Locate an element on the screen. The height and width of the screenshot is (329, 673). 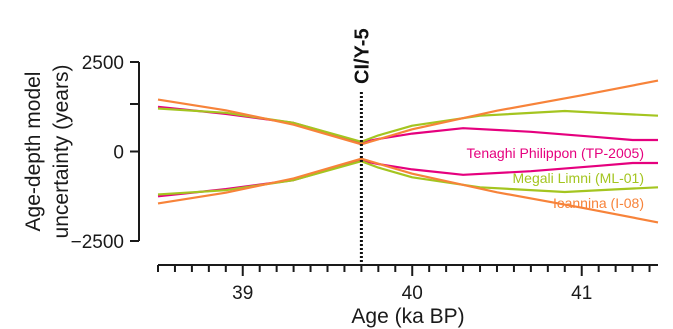
x-axis-title: Age (ka BP) is located at coordinates (407, 316).